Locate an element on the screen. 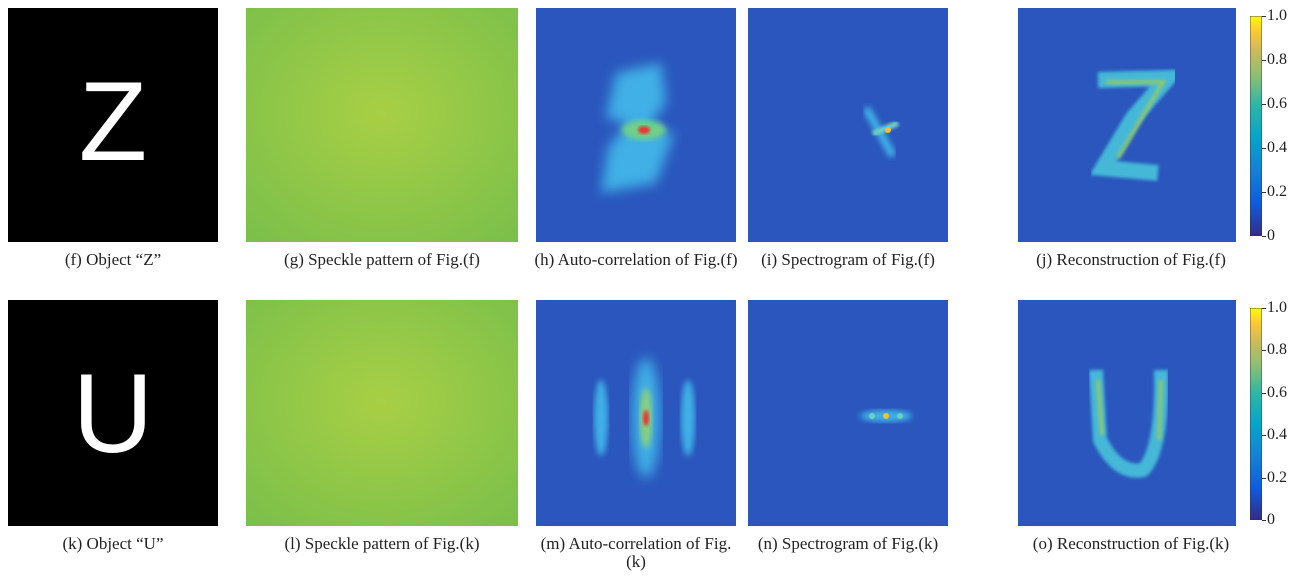 The width and height of the screenshot is (1303, 581). panel-caption: (l) Speckle pattern of Fig.(k) is located at coordinates (382, 543).